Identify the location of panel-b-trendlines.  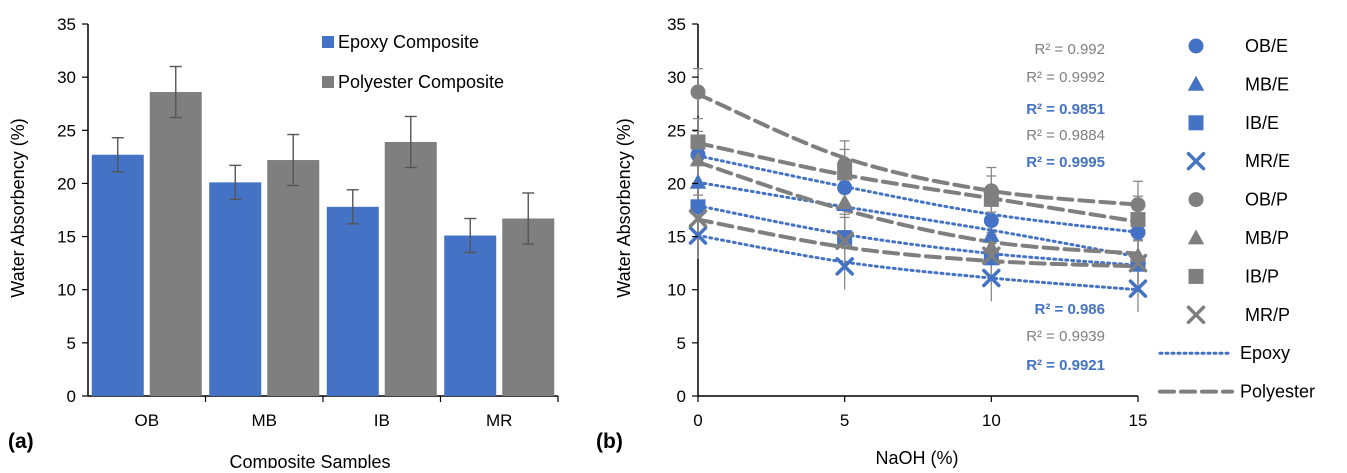
(918, 192).